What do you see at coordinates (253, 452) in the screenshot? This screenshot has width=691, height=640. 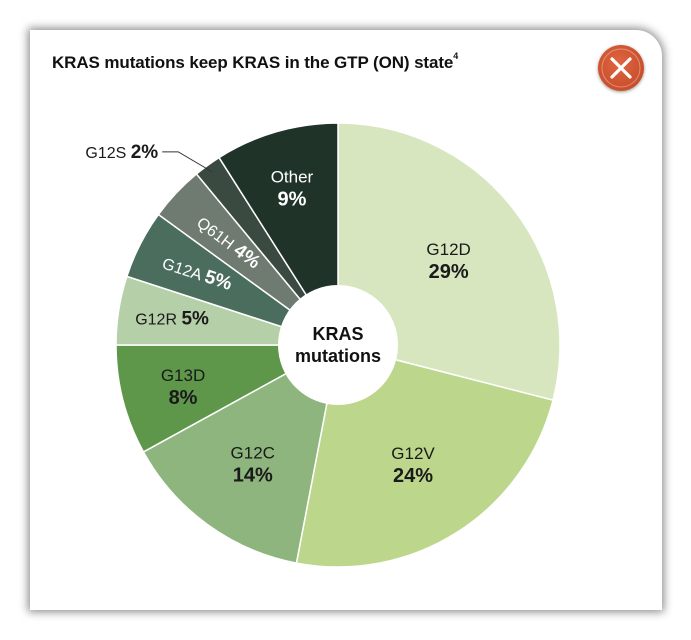 I see `slice-name-g12c: G12C` at bounding box center [253, 452].